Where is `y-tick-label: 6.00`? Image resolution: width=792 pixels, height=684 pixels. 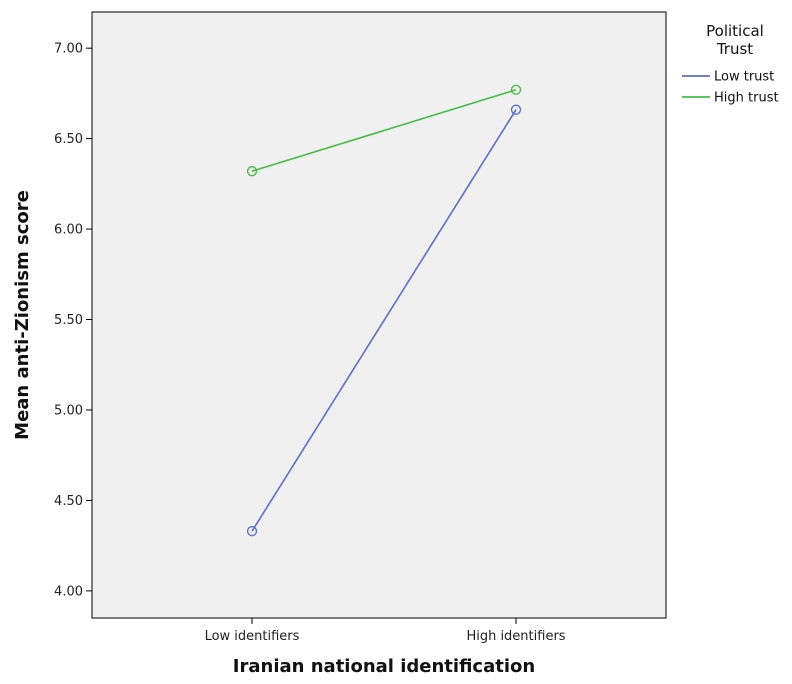 y-tick-label: 6.00 is located at coordinates (68, 230).